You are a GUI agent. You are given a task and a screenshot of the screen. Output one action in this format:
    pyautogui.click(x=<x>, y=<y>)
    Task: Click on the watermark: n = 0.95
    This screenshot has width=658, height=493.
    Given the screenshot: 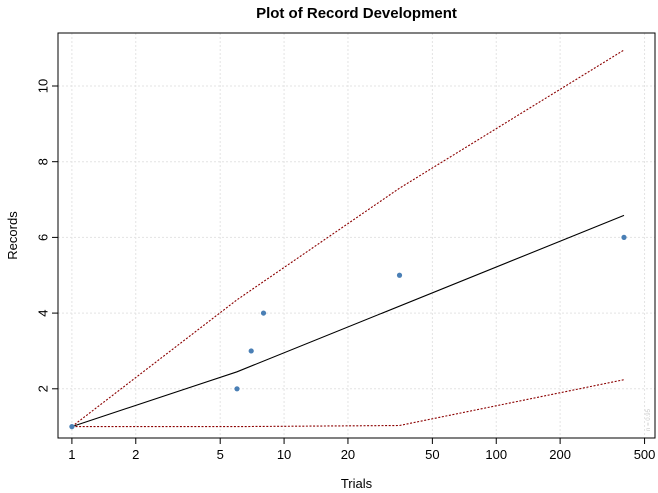 What is the action you would take?
    pyautogui.click(x=649, y=419)
    